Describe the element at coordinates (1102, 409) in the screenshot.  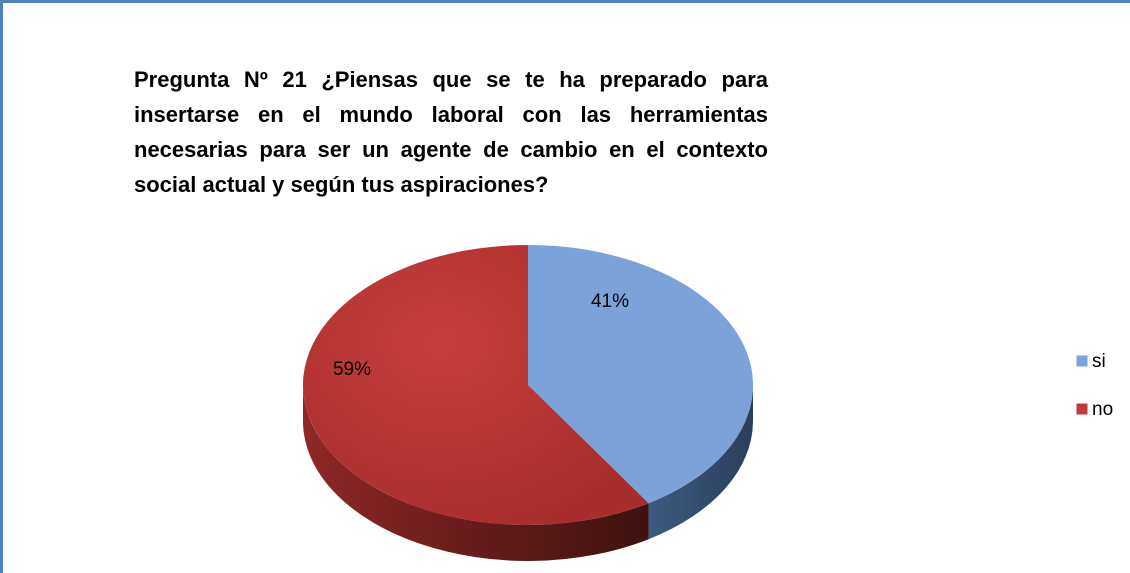
I see `legend-label: no` at that location.